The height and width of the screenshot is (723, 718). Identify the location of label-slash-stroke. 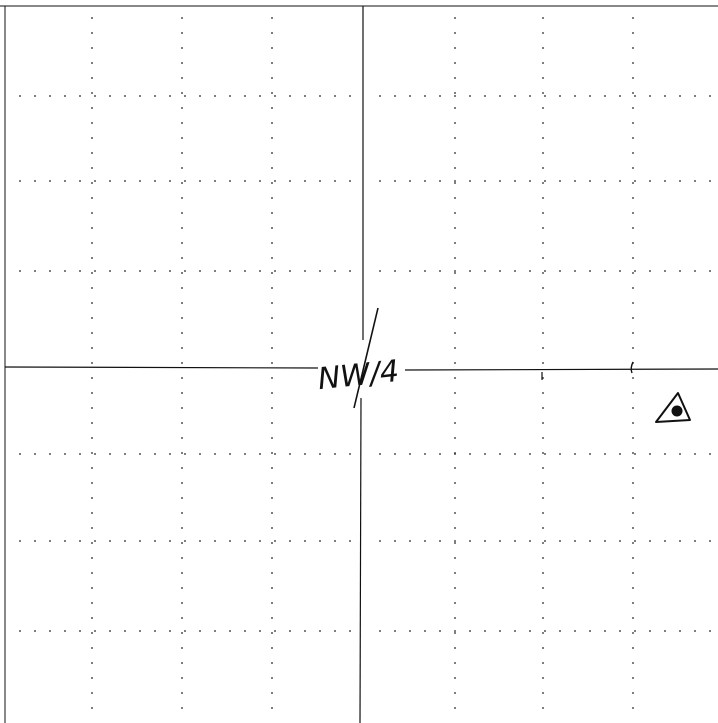
(366, 358).